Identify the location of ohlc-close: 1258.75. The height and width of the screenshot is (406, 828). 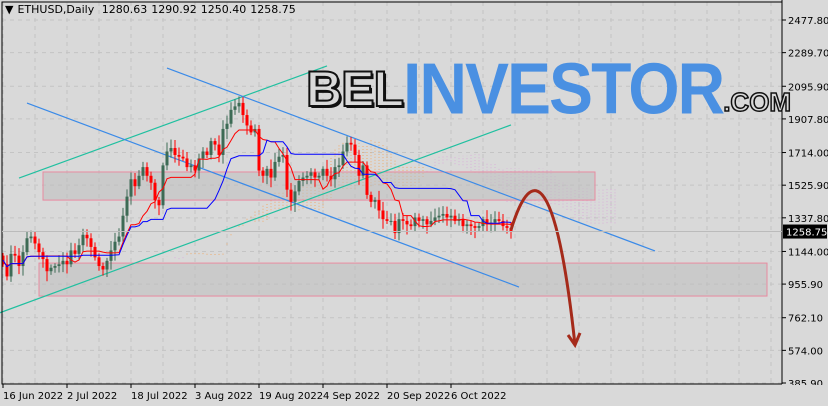
(273, 9).